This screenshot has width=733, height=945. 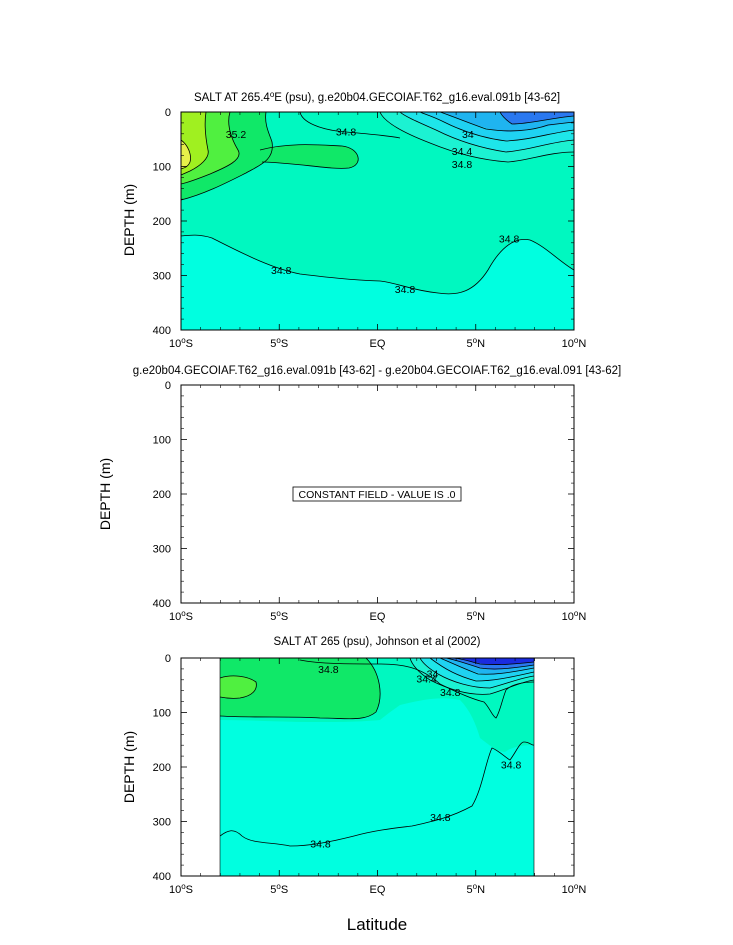 I want to click on p1-contour-35.2, so click(x=210, y=148).